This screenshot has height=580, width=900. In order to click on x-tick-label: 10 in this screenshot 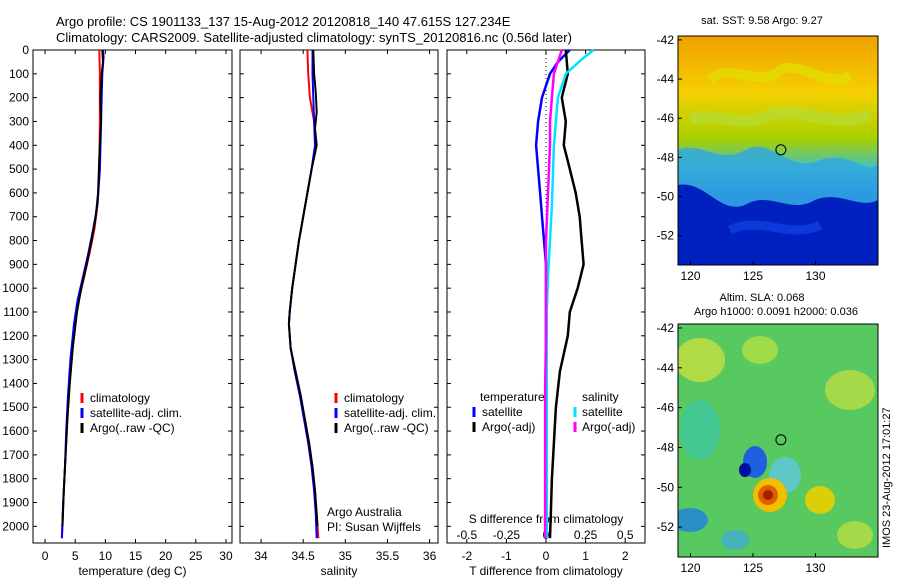, I will do `click(106, 556)`.